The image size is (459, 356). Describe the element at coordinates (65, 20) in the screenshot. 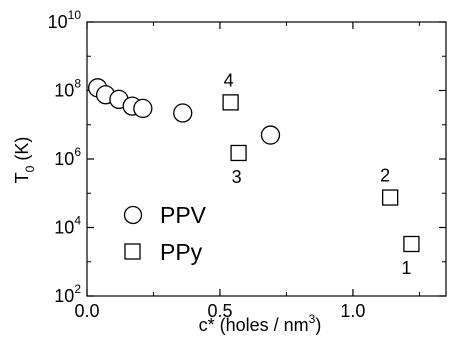

I see `y-tick-label: 10¹⁰` at that location.